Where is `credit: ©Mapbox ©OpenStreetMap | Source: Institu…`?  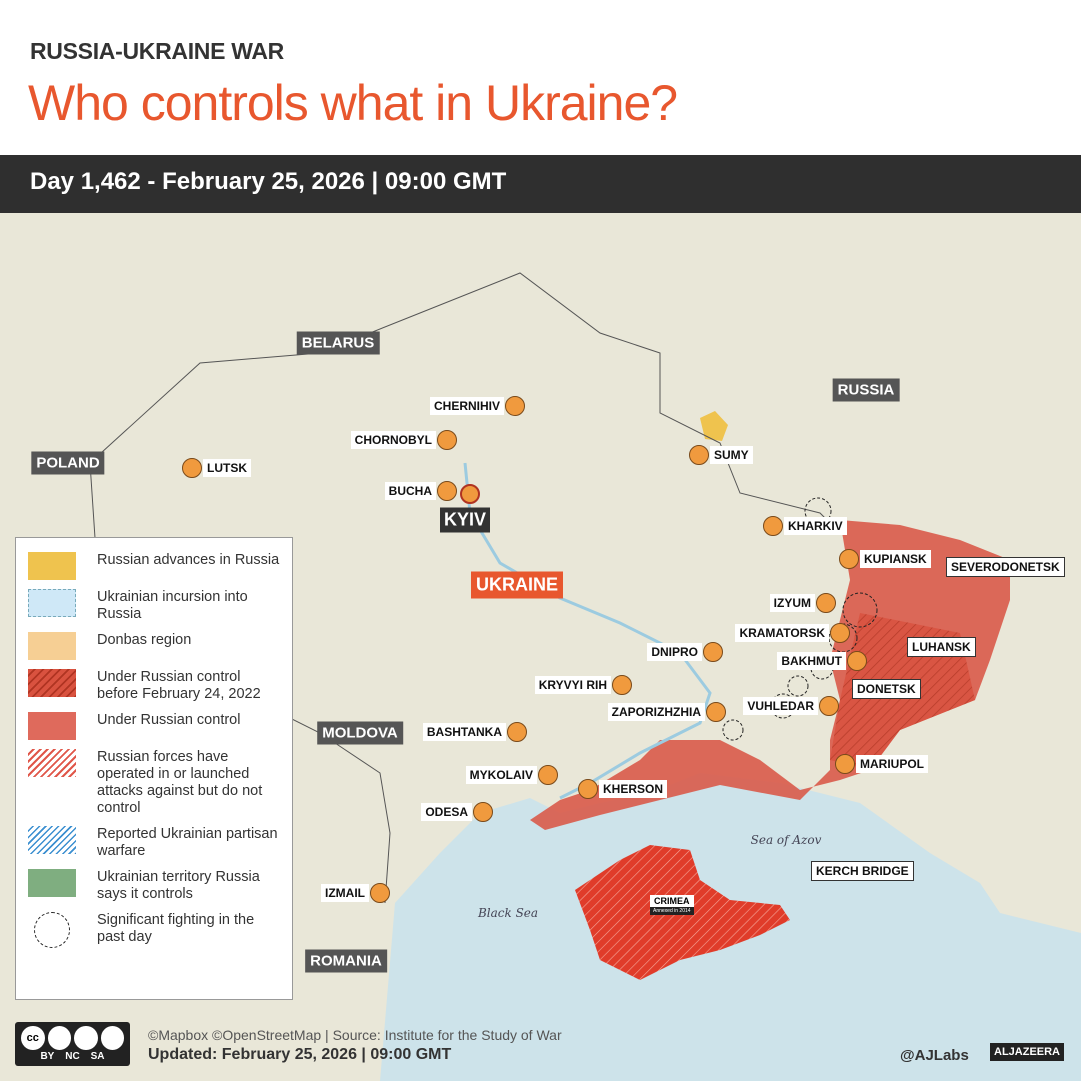
credit: ©Mapbox ©OpenStreetMap | Source: Institu… is located at coordinates (355, 1035).